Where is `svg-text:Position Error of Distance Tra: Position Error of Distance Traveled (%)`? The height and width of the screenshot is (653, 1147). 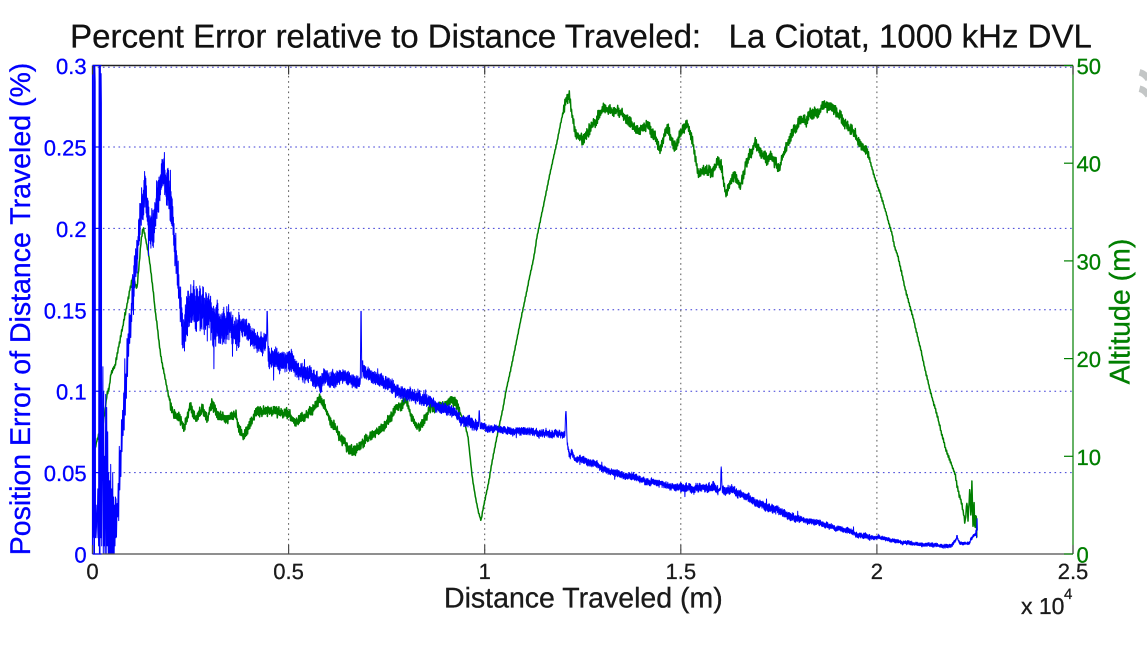 svg-text:Position Error of Distance Tra: Position Error of Distance Traveled (%) is located at coordinates (21, 309).